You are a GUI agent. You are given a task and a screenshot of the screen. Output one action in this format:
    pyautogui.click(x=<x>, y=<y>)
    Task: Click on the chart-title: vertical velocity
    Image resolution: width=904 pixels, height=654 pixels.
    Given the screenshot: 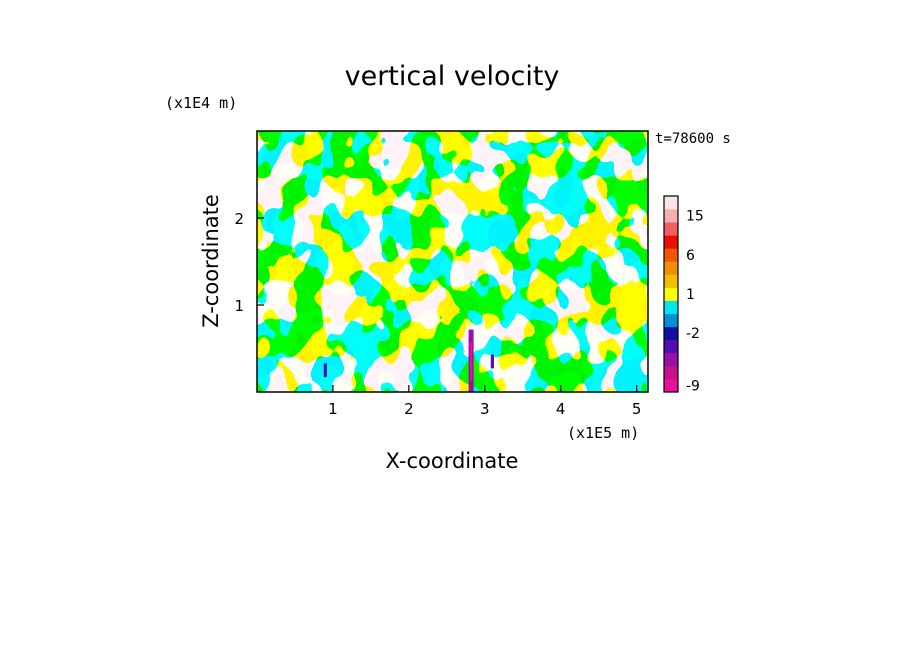 What is the action you would take?
    pyautogui.click(x=452, y=76)
    